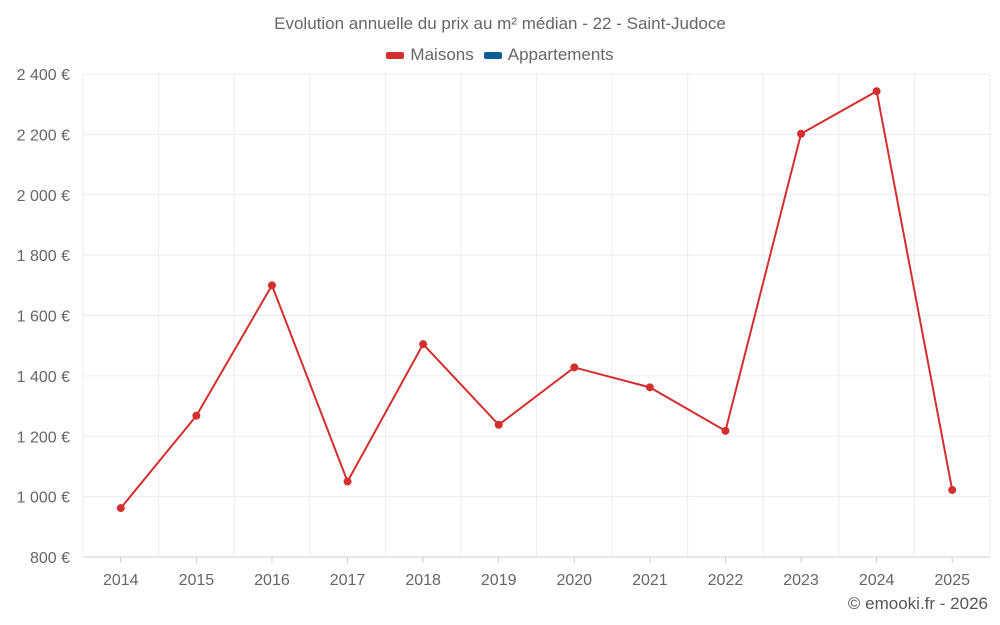  I want to click on x-tick-label: 2019, so click(499, 580).